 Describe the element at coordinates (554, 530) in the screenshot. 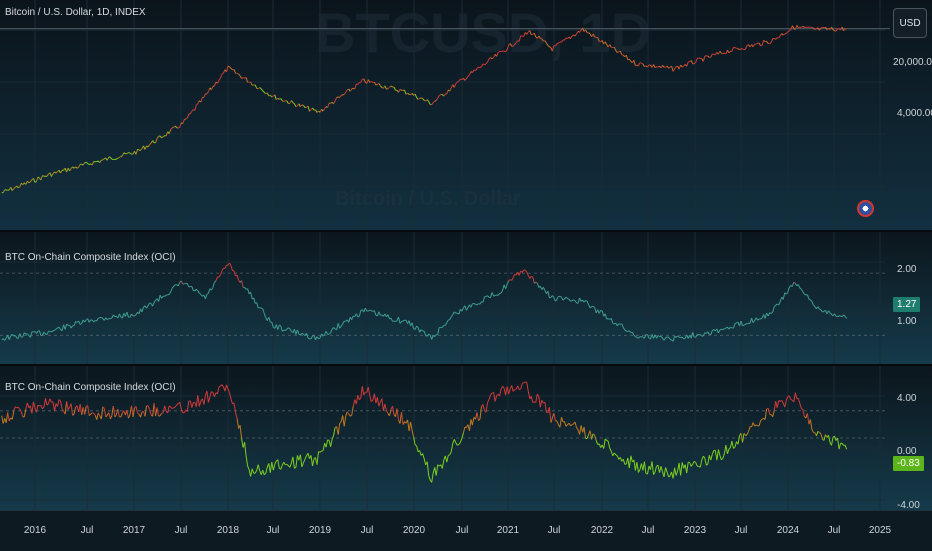

I see `x-tick-label: Jul` at that location.